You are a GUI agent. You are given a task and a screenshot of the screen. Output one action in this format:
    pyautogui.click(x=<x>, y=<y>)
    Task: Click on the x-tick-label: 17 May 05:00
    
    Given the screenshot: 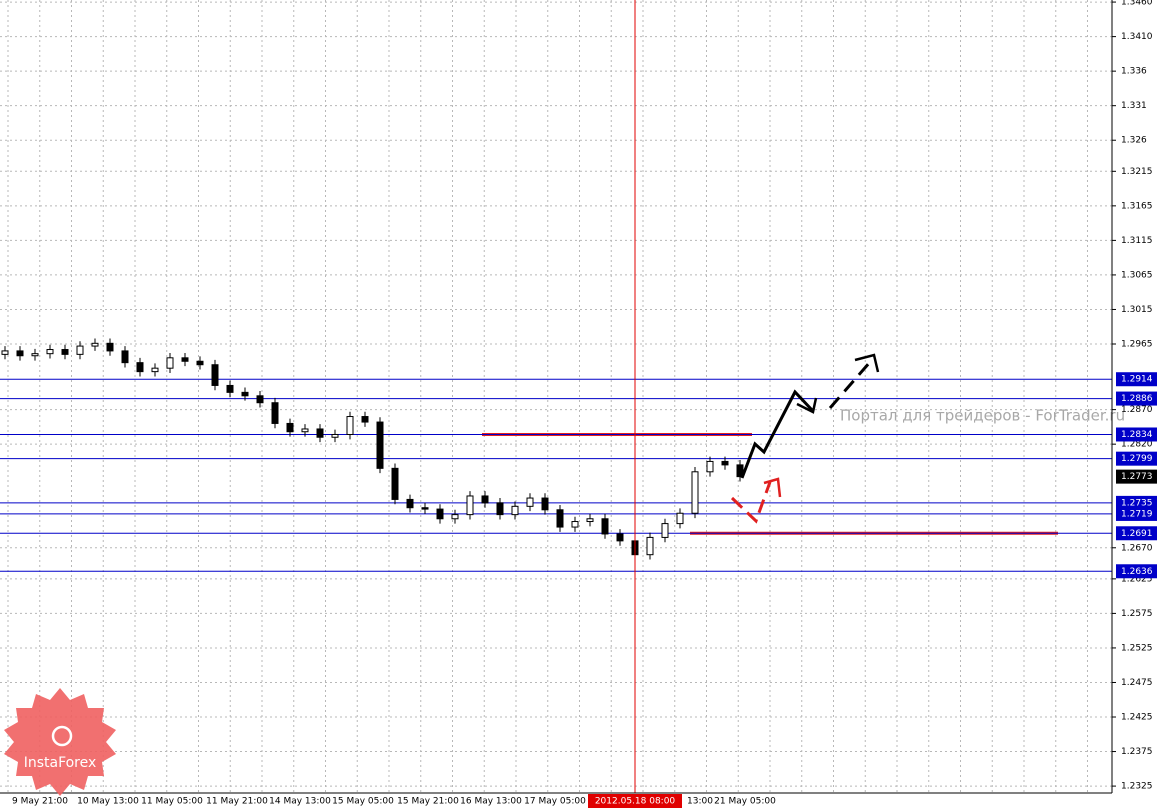 What is the action you would take?
    pyautogui.click(x=555, y=802)
    